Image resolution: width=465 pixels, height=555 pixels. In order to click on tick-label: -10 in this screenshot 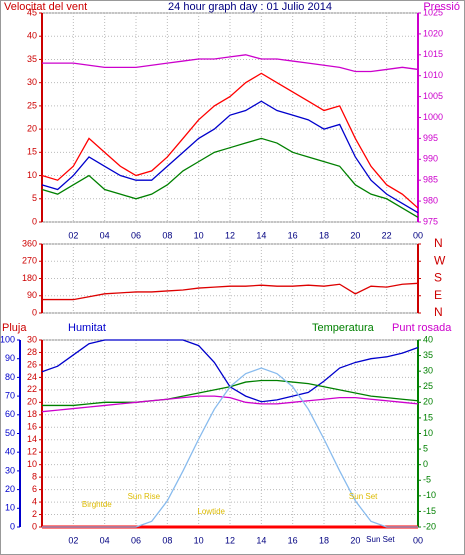, I will do `click(429, 495)`.